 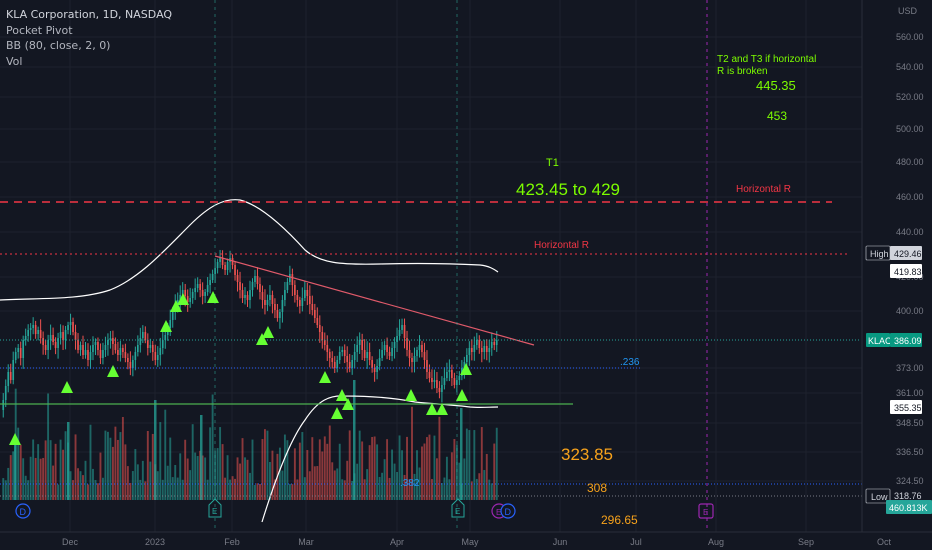 What do you see at coordinates (552, 163) in the screenshot?
I see `t1-label: T1` at bounding box center [552, 163].